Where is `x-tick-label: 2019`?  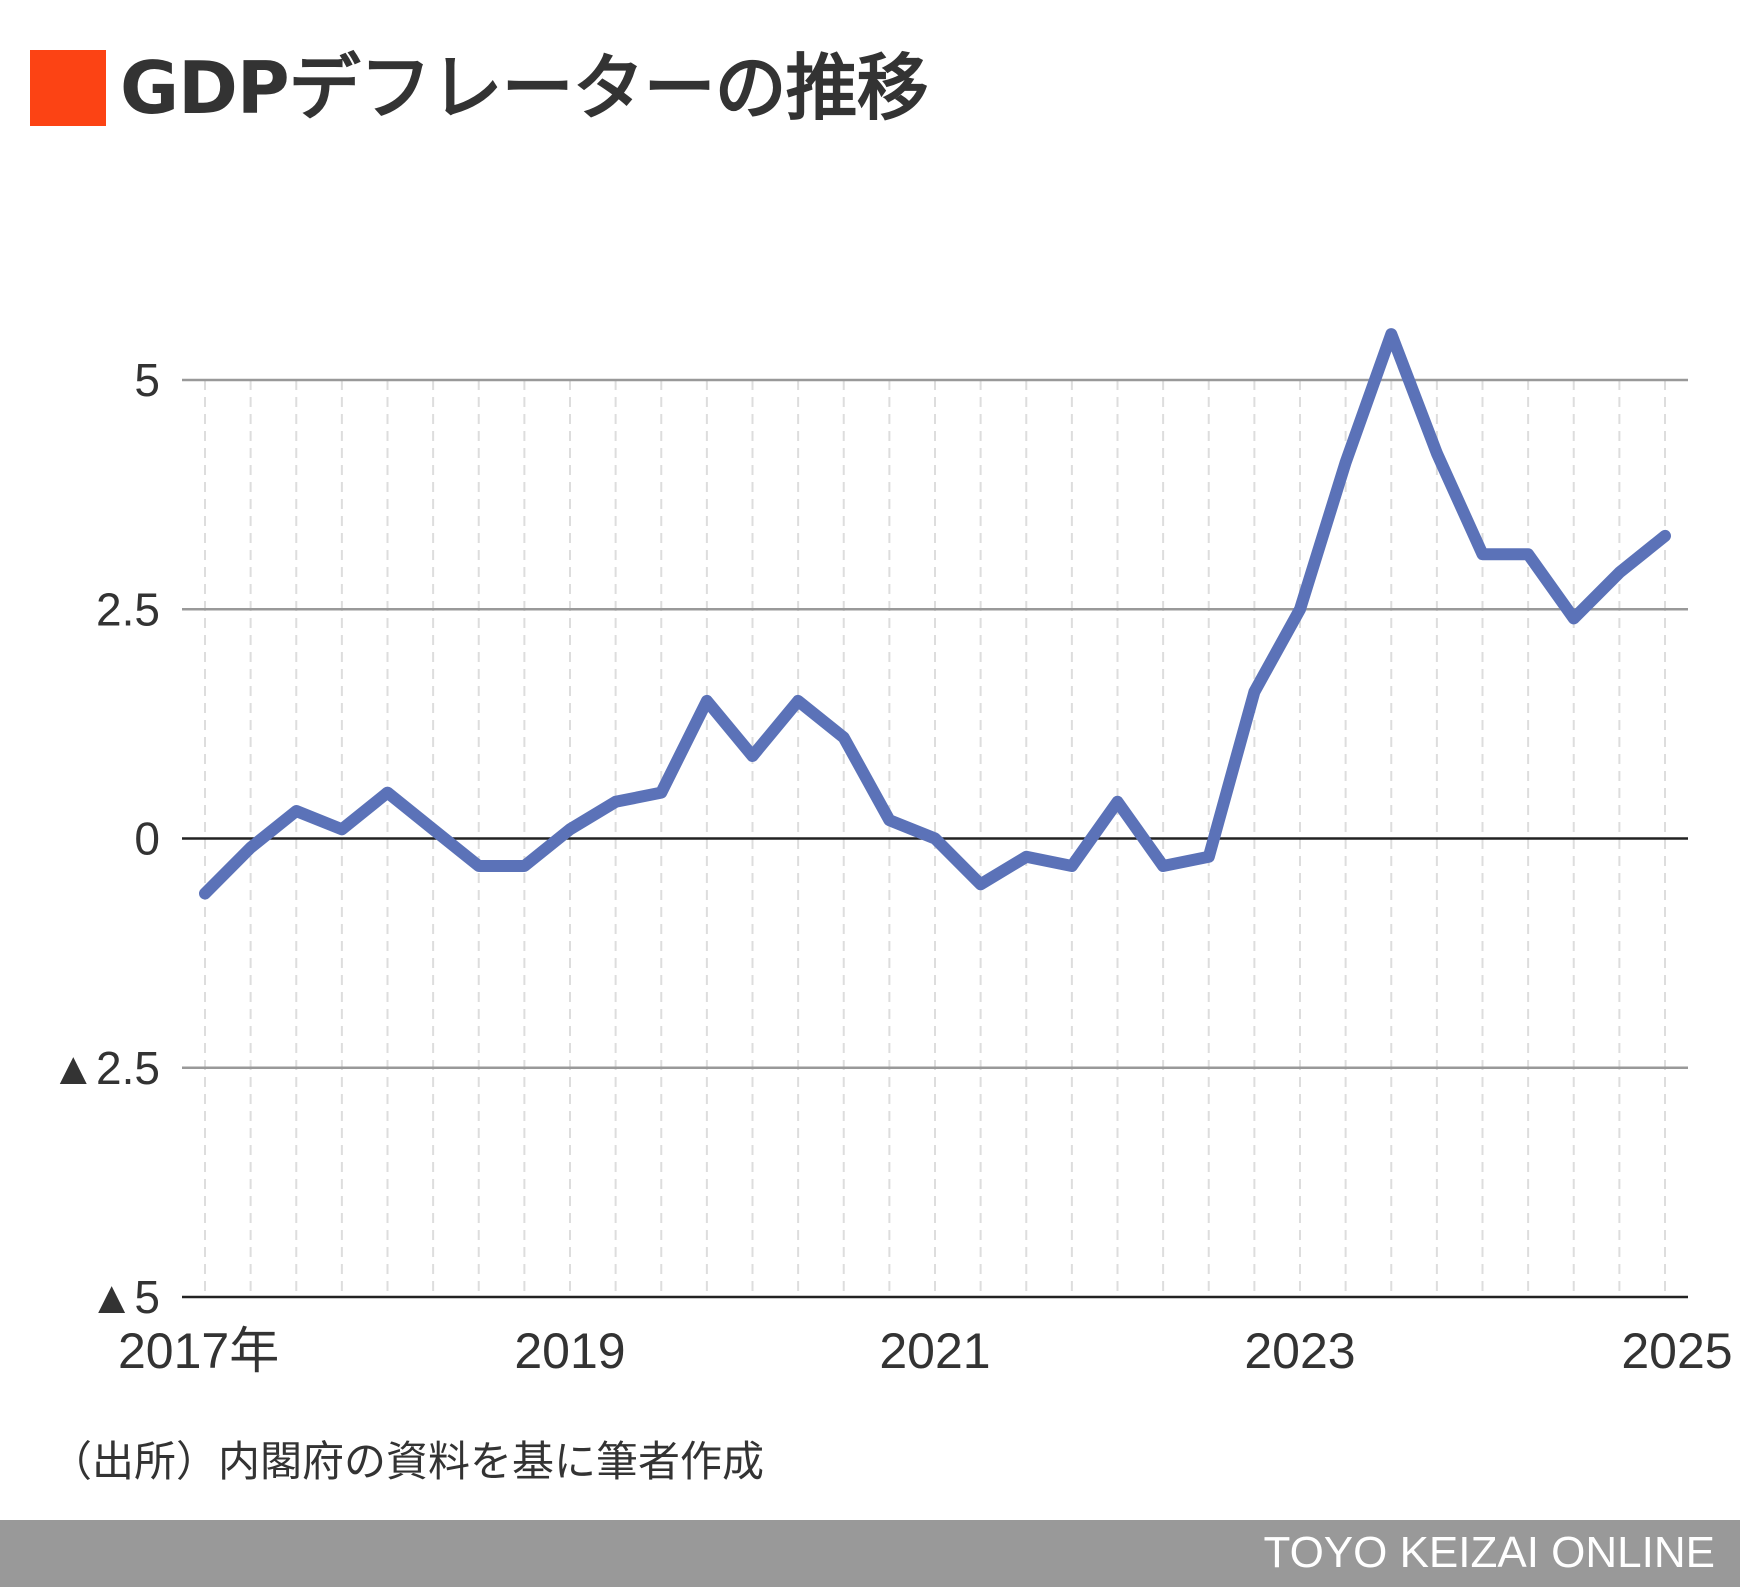 x-tick-label: 2019 is located at coordinates (569, 1351).